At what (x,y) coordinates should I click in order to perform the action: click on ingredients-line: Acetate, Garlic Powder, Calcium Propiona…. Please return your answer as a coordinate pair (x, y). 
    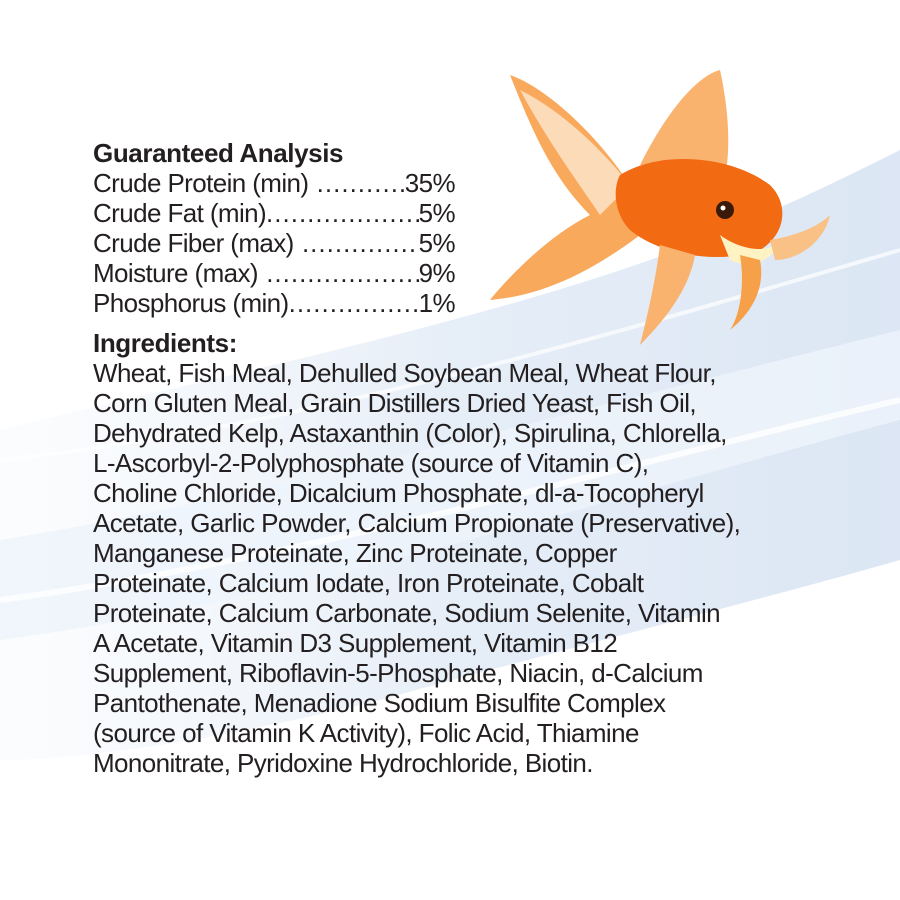
    Looking at the image, I should click on (417, 523).